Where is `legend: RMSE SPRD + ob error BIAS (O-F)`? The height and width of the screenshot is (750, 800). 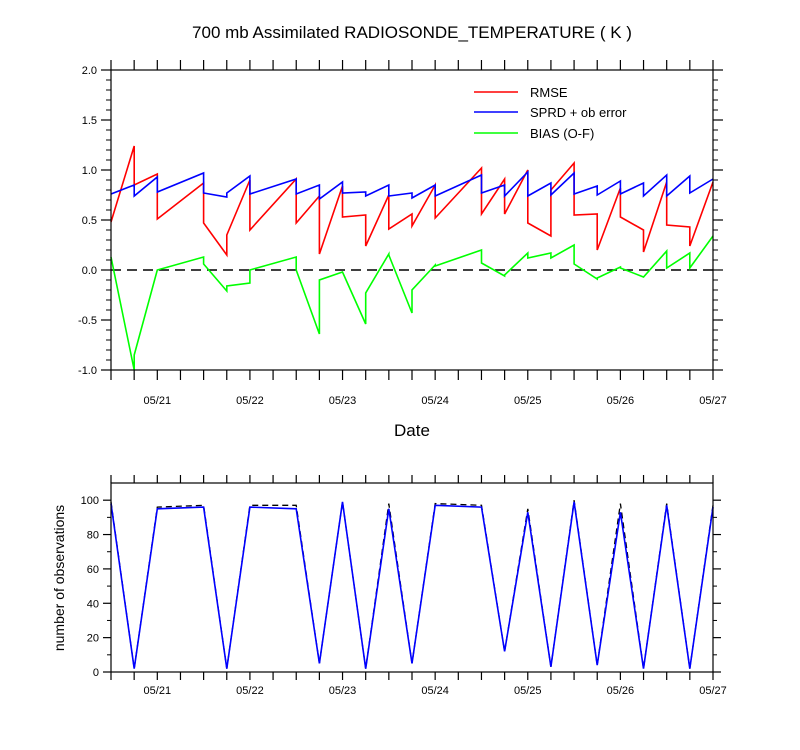 legend: RMSE SPRD + ob error BIAS (O-F) is located at coordinates (550, 113).